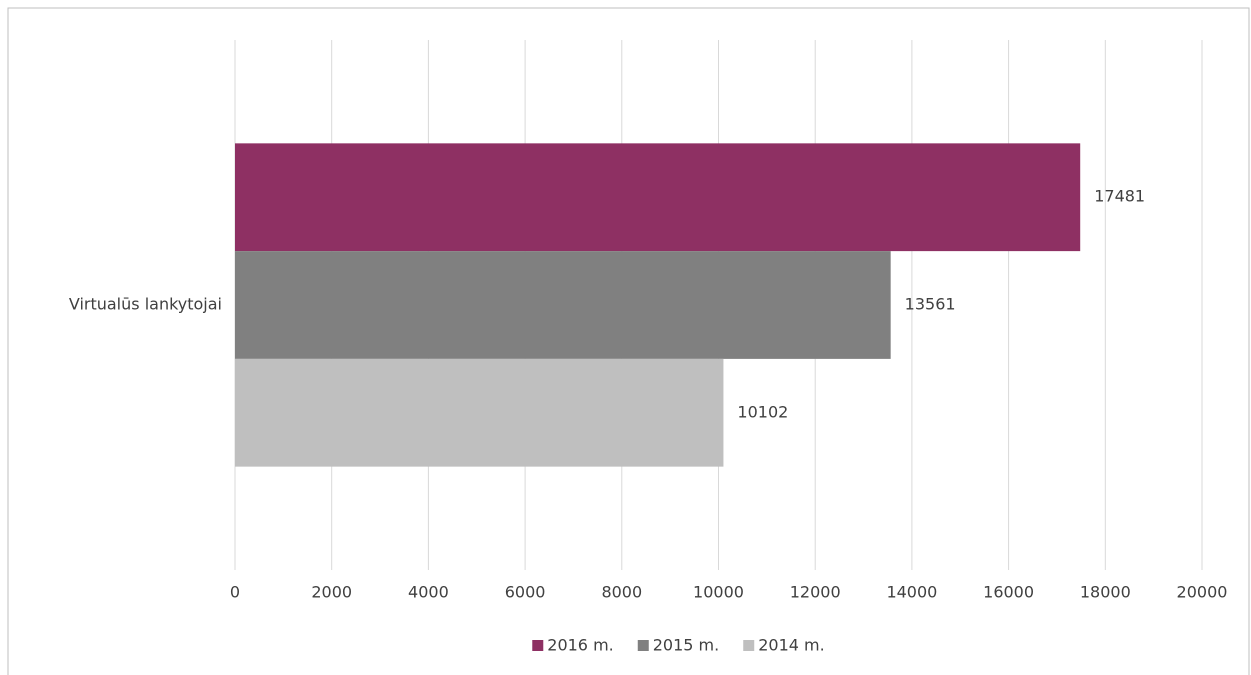 The height and width of the screenshot is (675, 1251). I want to click on x-tick-label: 12000, so click(815, 592).